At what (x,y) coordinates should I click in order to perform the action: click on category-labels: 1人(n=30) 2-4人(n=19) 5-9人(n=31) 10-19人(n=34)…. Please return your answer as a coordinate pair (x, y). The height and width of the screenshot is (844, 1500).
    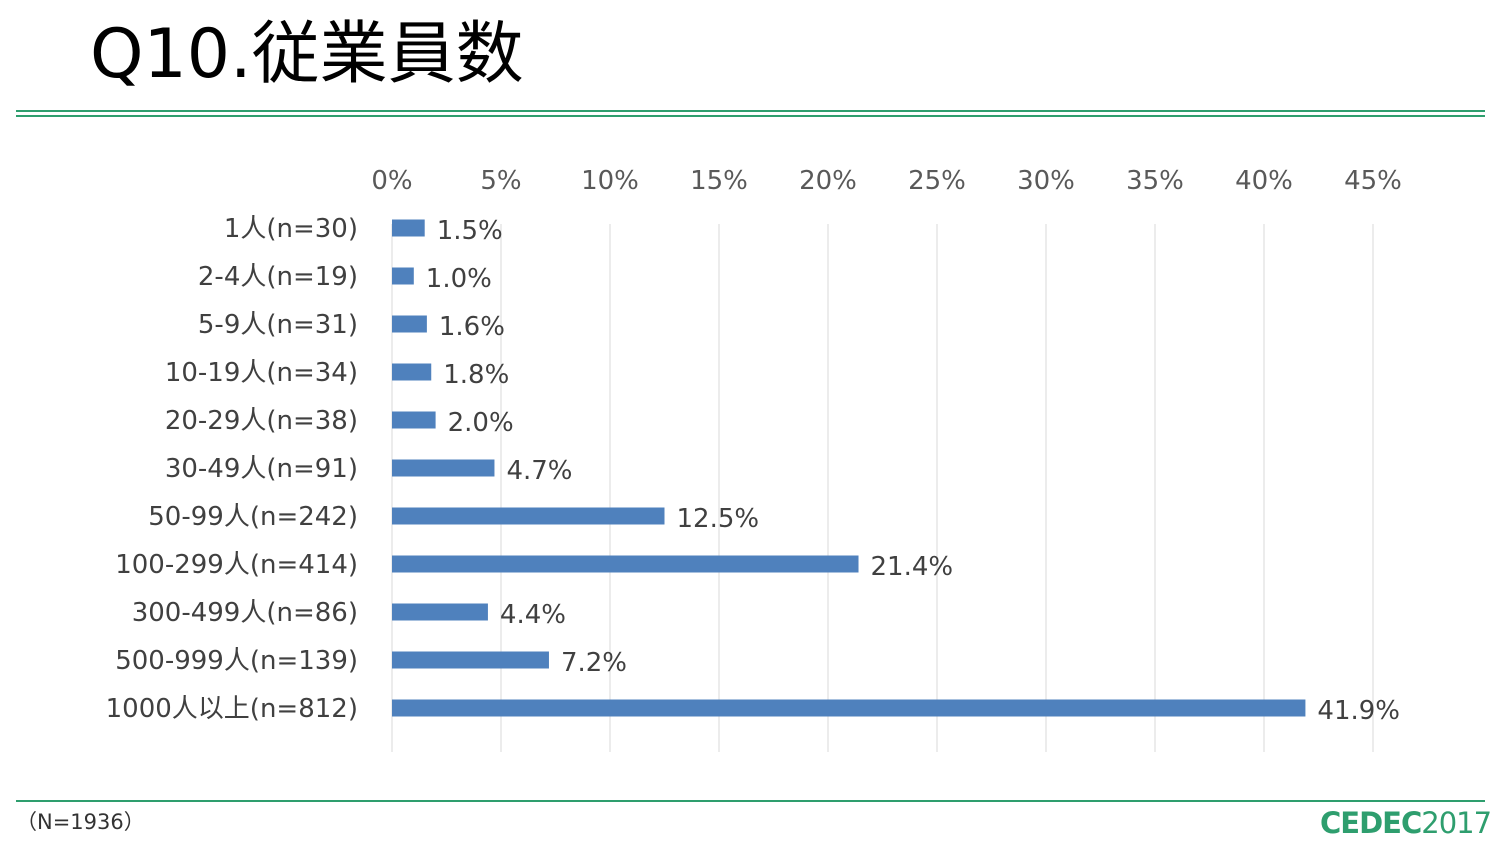
    Looking at the image, I should click on (232, 469).